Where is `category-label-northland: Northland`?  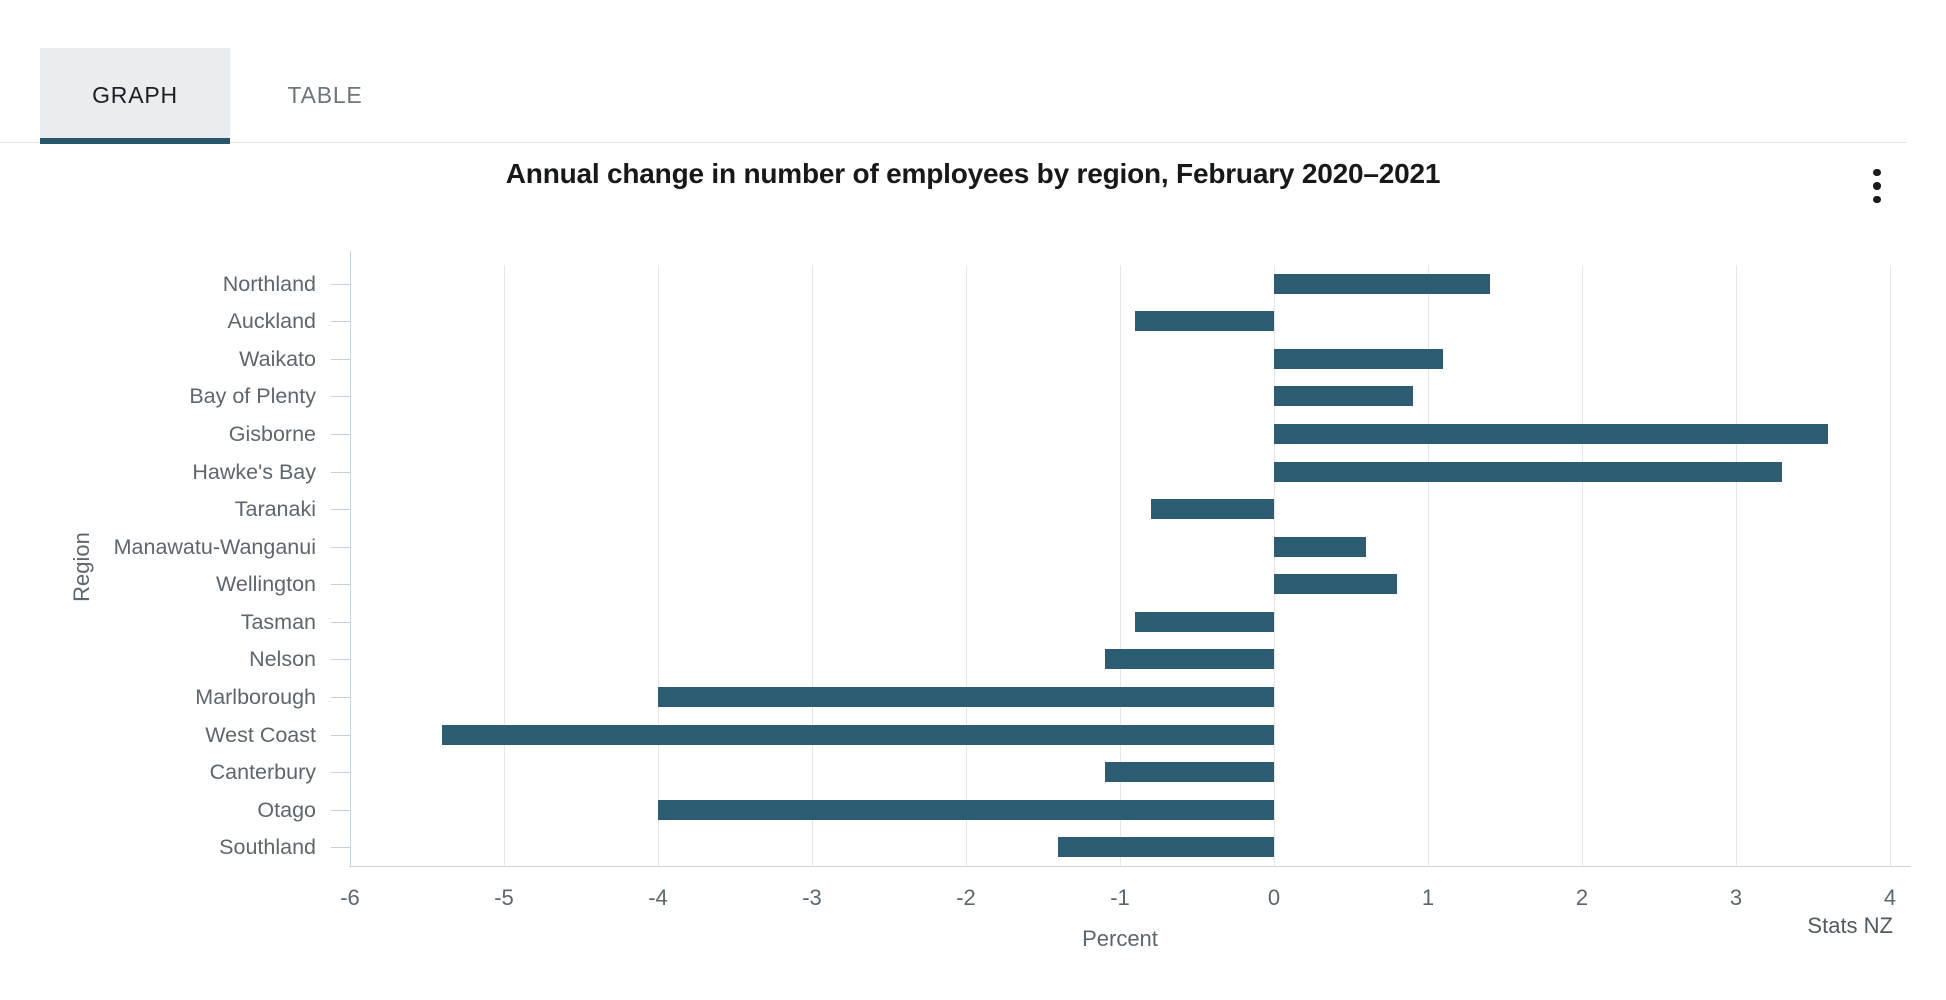 category-label-northland: Northland is located at coordinates (269, 283).